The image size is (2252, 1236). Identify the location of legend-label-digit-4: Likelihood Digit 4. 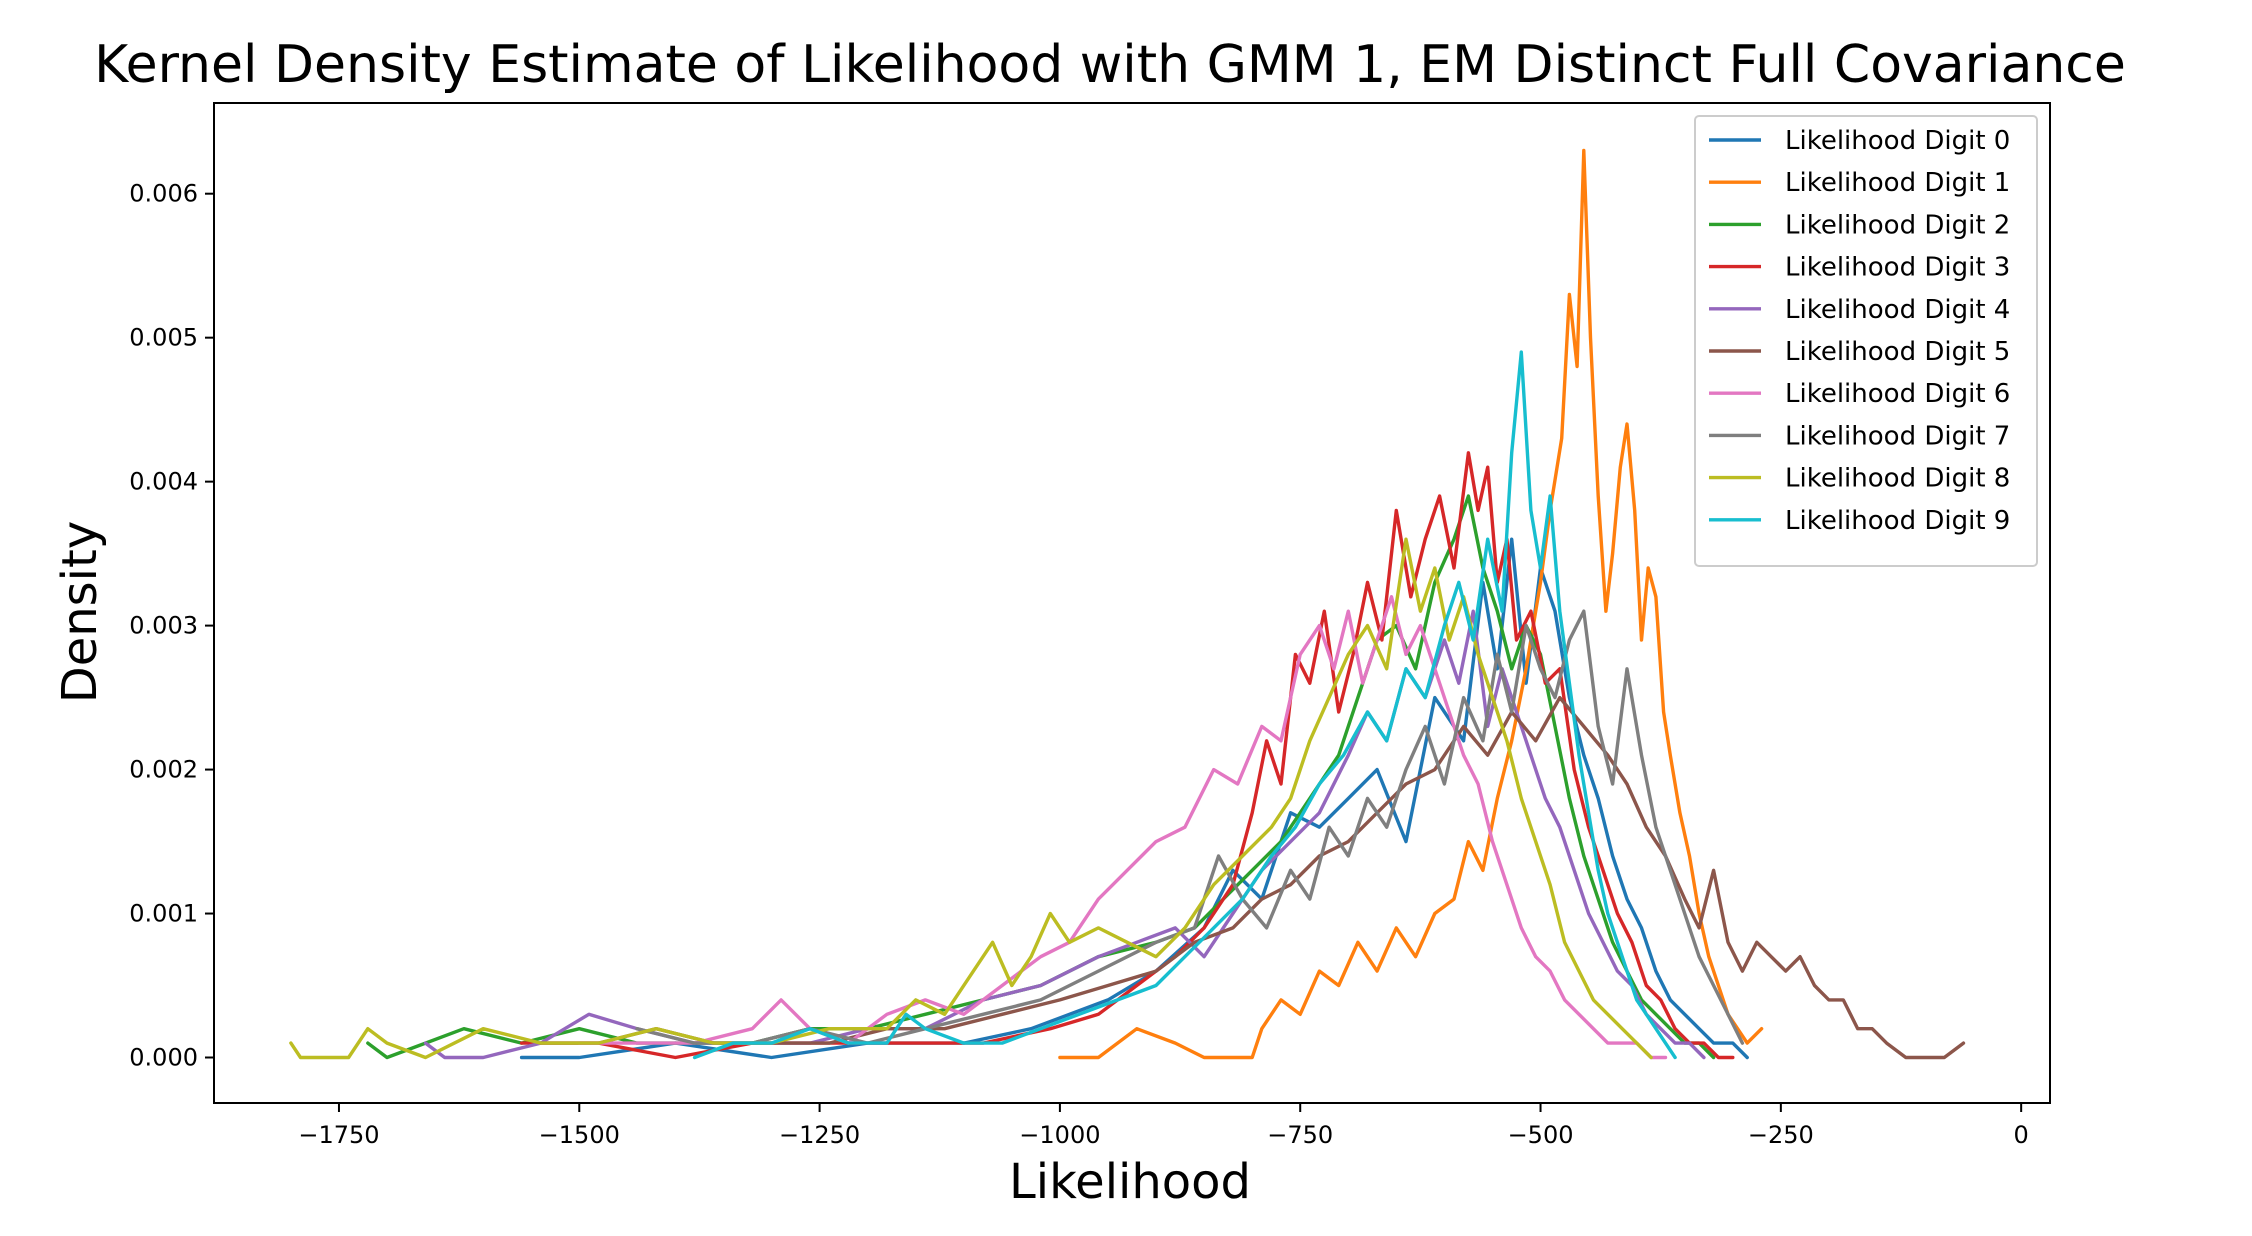
(1897, 310).